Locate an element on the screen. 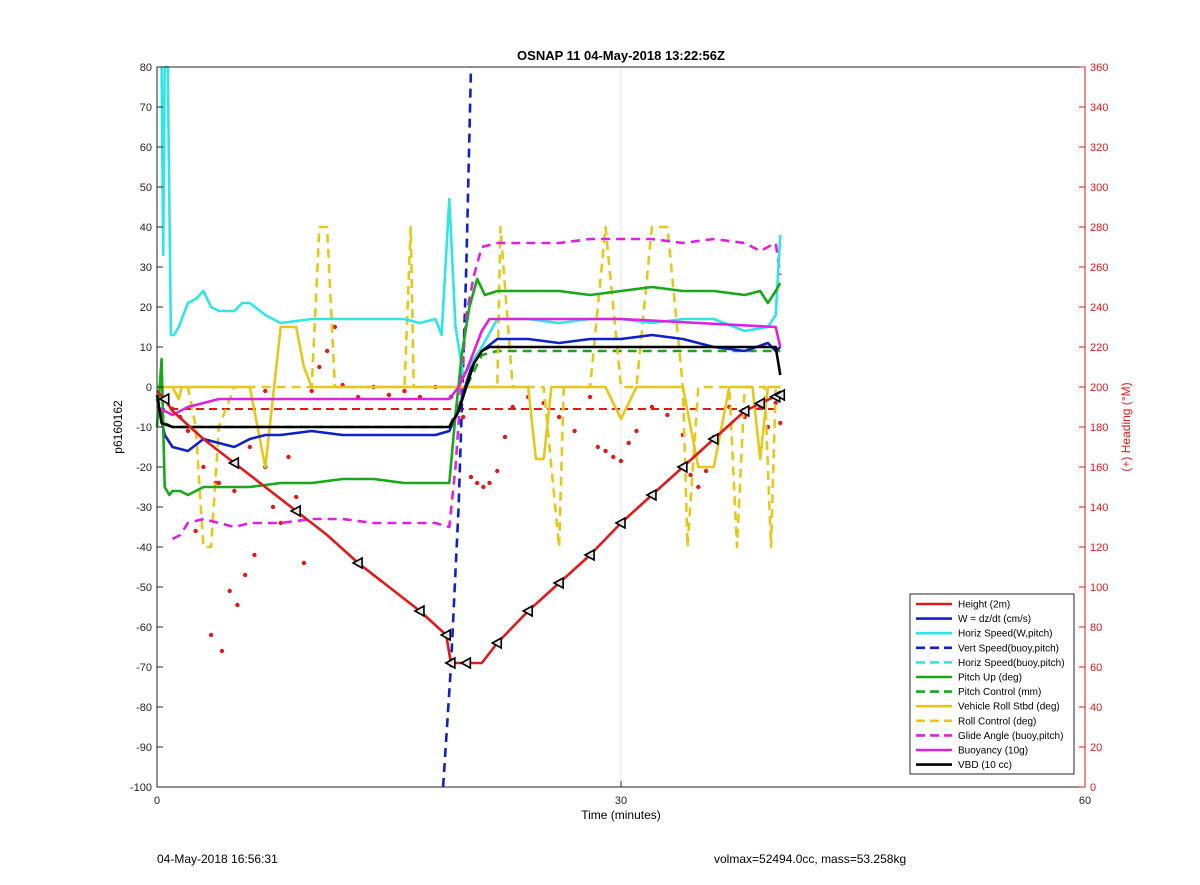 This screenshot has height=885, width=1200. y-tick-label: -20 is located at coordinates (144, 468).